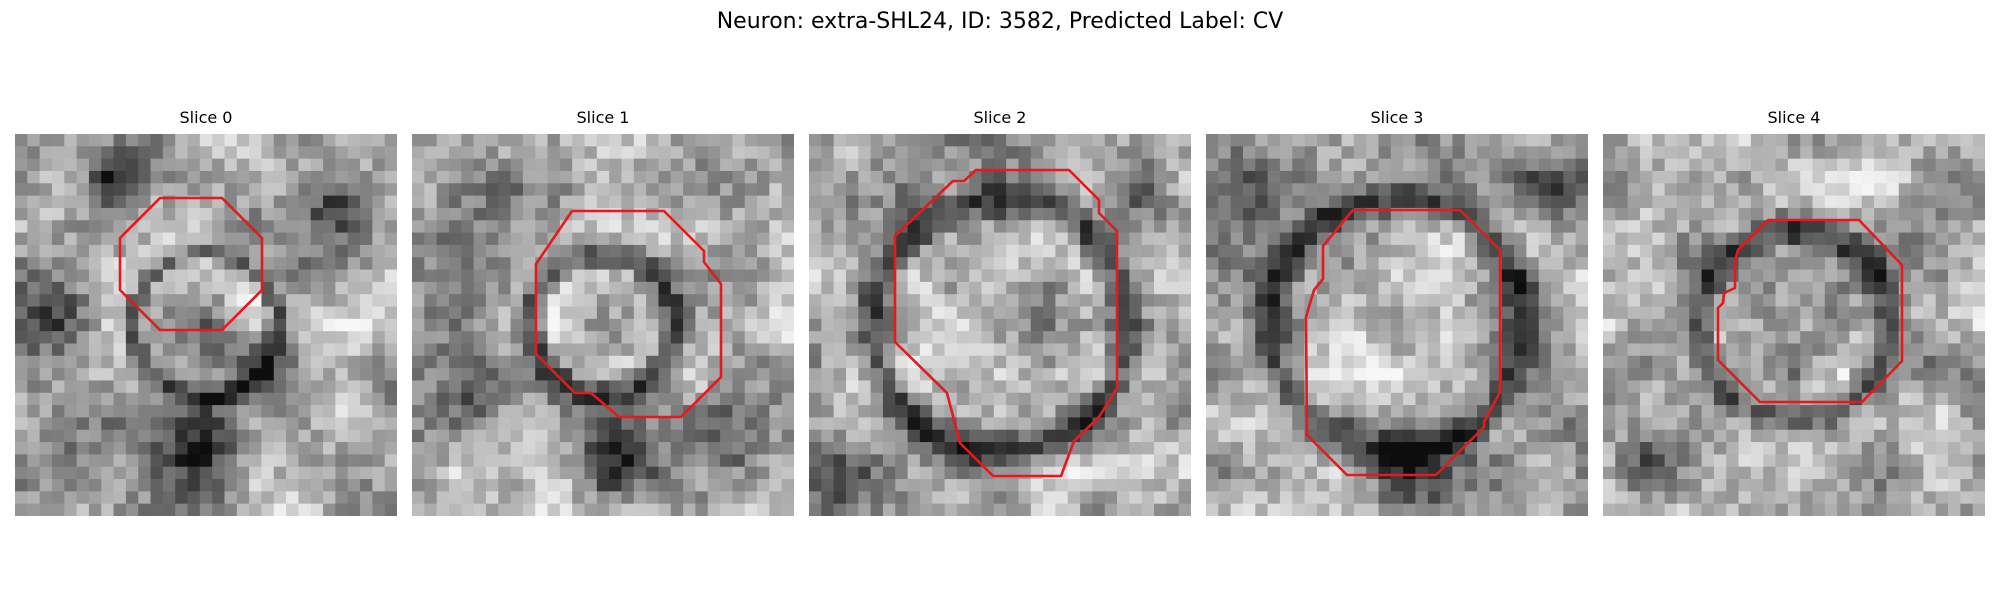 The image size is (2000, 600). I want to click on slice-panel-3: Slice 3, so click(1397, 314).